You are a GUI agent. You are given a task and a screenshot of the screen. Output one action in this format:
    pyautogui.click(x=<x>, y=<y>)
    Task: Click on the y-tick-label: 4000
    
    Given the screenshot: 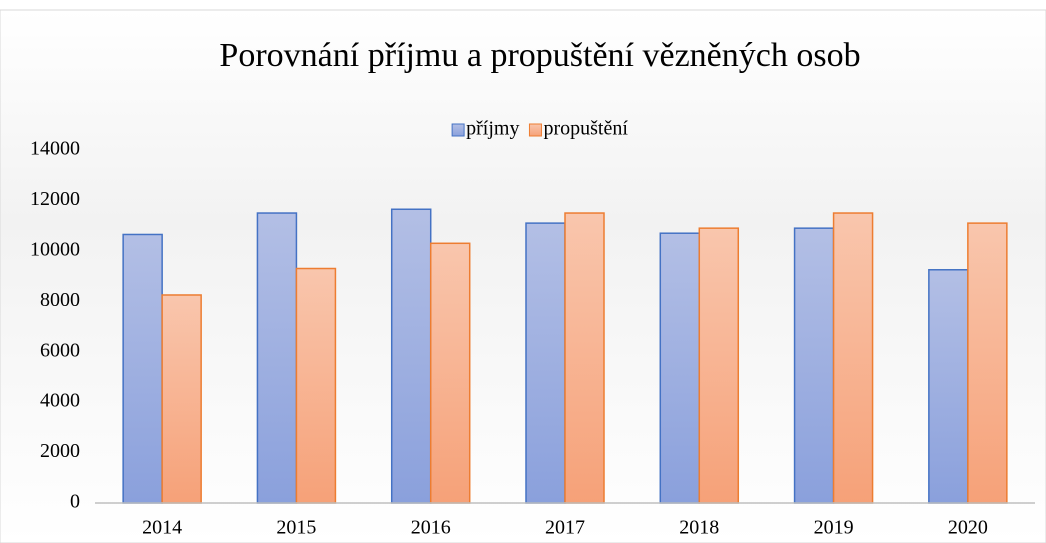 What is the action you would take?
    pyautogui.click(x=60, y=401)
    